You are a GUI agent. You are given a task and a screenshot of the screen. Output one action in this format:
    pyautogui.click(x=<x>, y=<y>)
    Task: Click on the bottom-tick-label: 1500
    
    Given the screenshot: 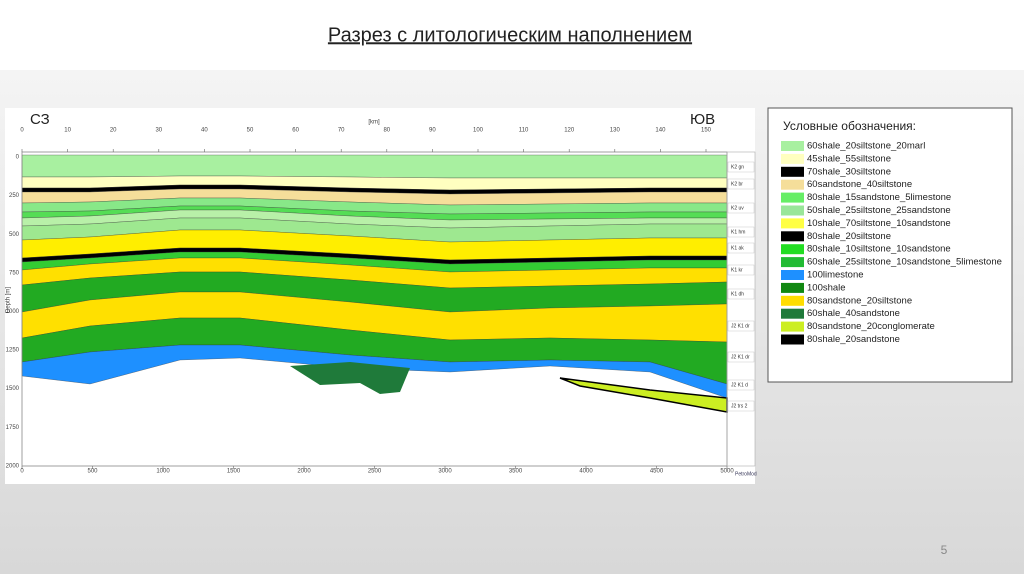 What is the action you would take?
    pyautogui.click(x=234, y=472)
    